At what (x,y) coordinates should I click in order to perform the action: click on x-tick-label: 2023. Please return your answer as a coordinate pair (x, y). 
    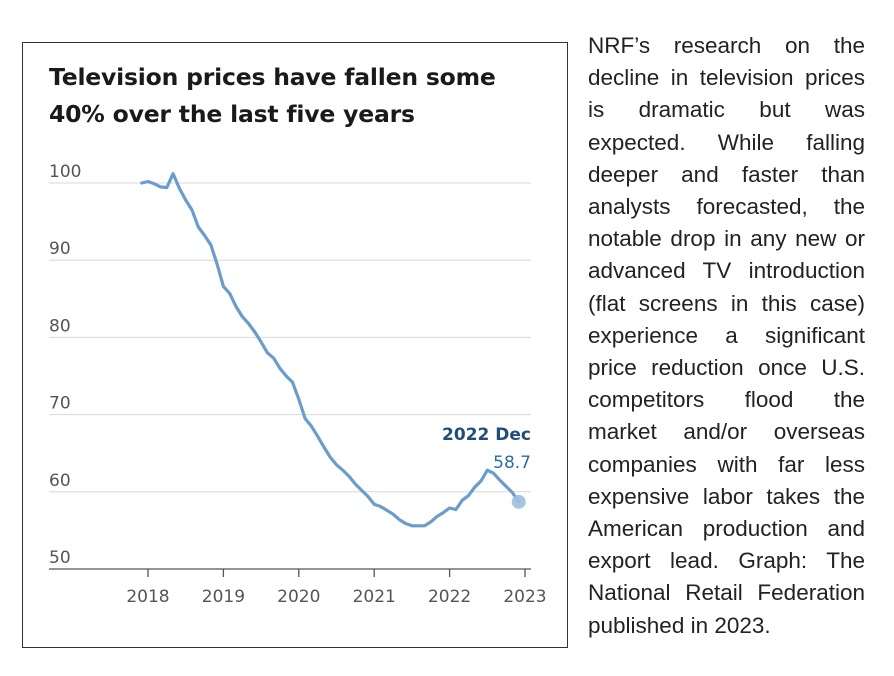
    Looking at the image, I should click on (524, 597).